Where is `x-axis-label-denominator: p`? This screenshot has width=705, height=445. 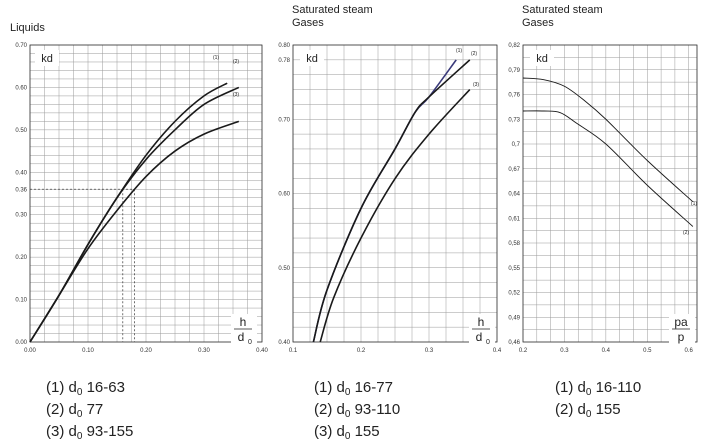 x-axis-label-denominator: p is located at coordinates (681, 337).